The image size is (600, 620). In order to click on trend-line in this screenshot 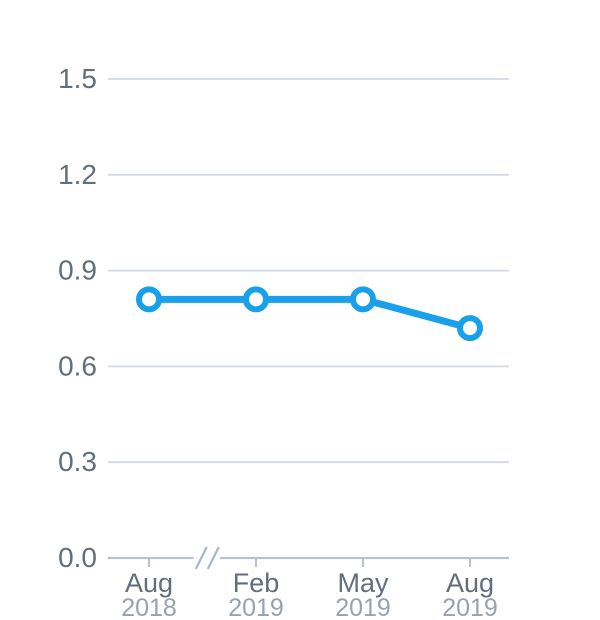, I will do `click(309, 313)`.